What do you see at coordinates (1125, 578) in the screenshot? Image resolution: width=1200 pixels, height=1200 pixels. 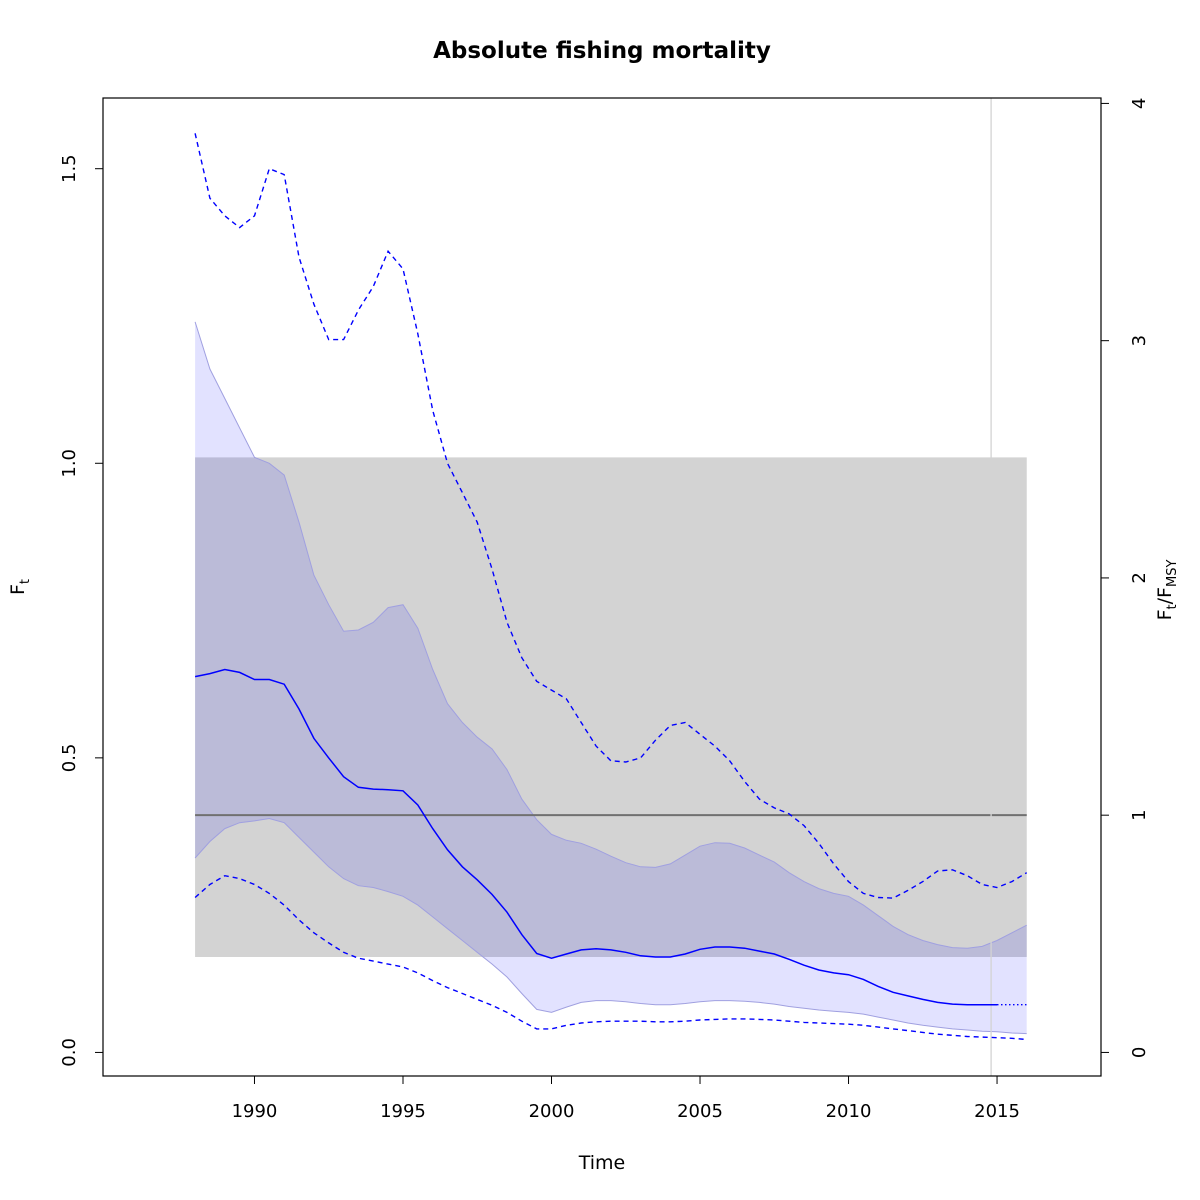 I see `y-axis-right: 0 1 2 3 4` at bounding box center [1125, 578].